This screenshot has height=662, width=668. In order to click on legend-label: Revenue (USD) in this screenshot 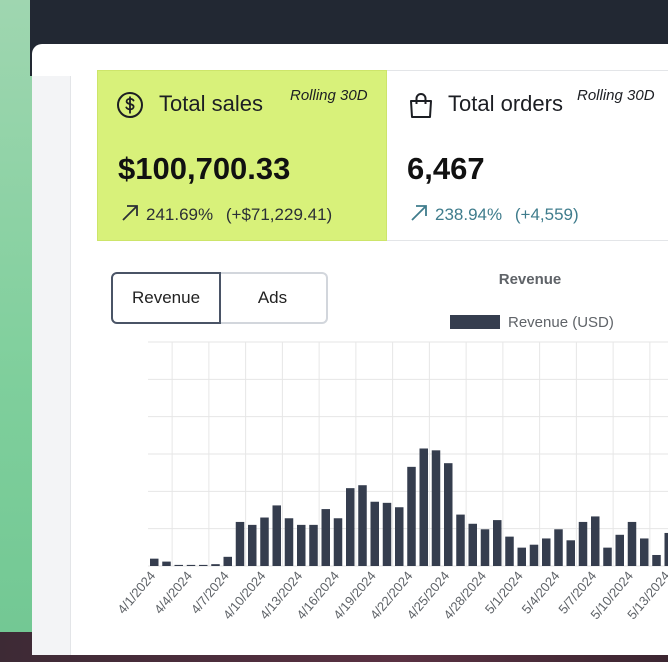, I will do `click(561, 322)`.